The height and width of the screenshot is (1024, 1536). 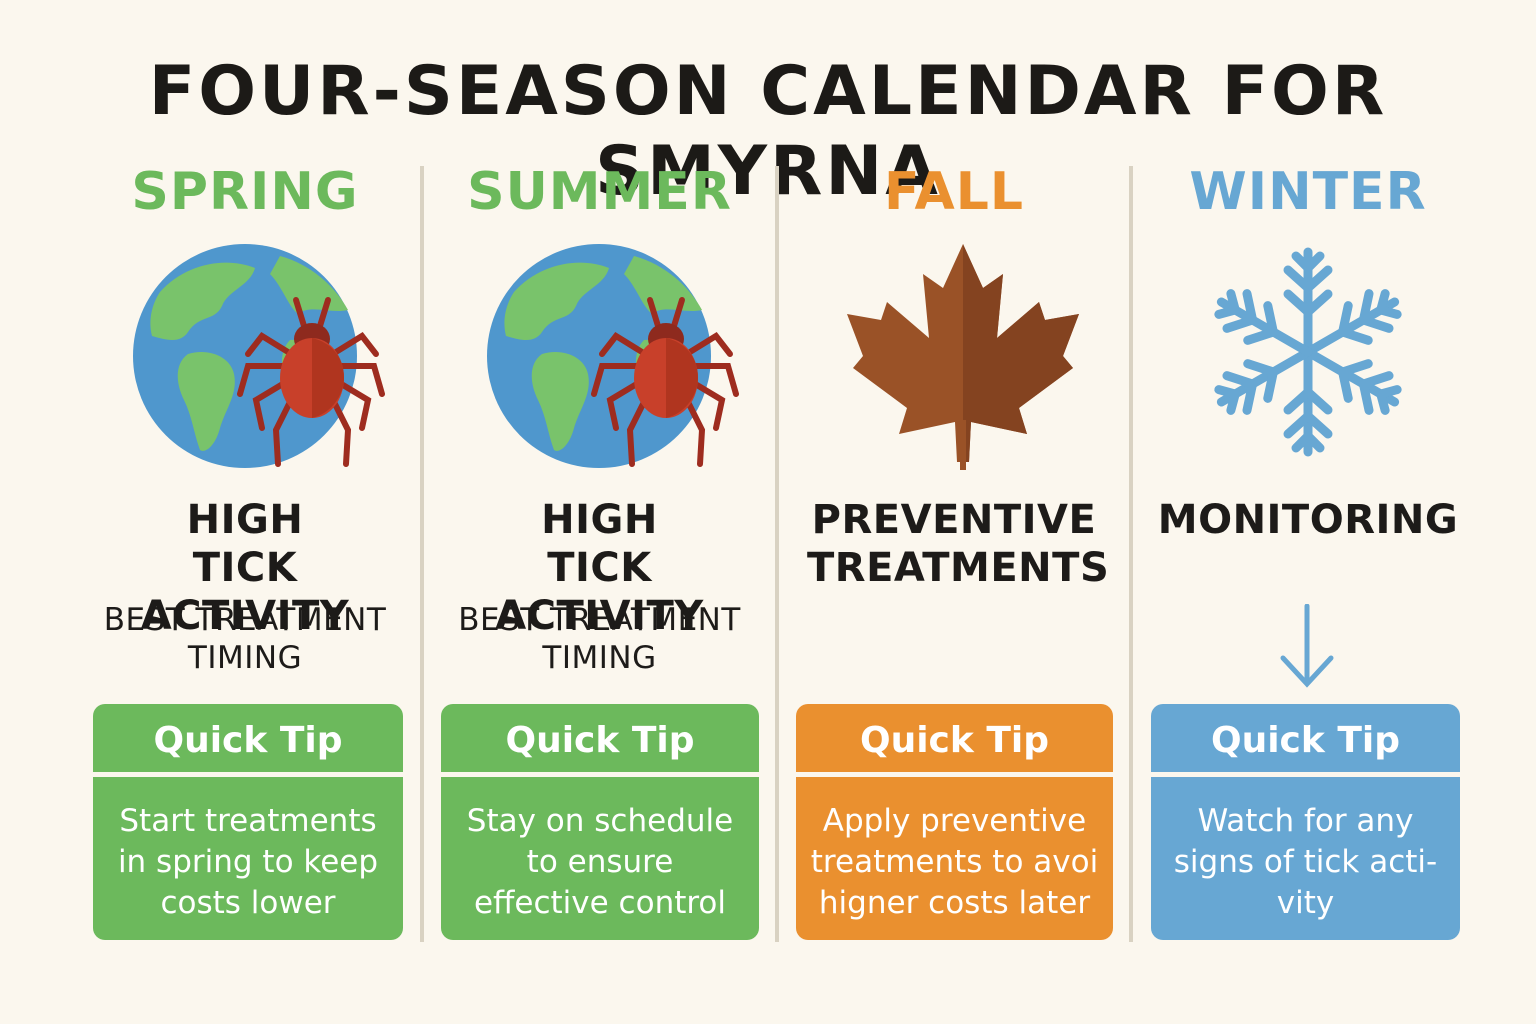 What do you see at coordinates (967, 360) in the screenshot?
I see `maple-leaf-icon` at bounding box center [967, 360].